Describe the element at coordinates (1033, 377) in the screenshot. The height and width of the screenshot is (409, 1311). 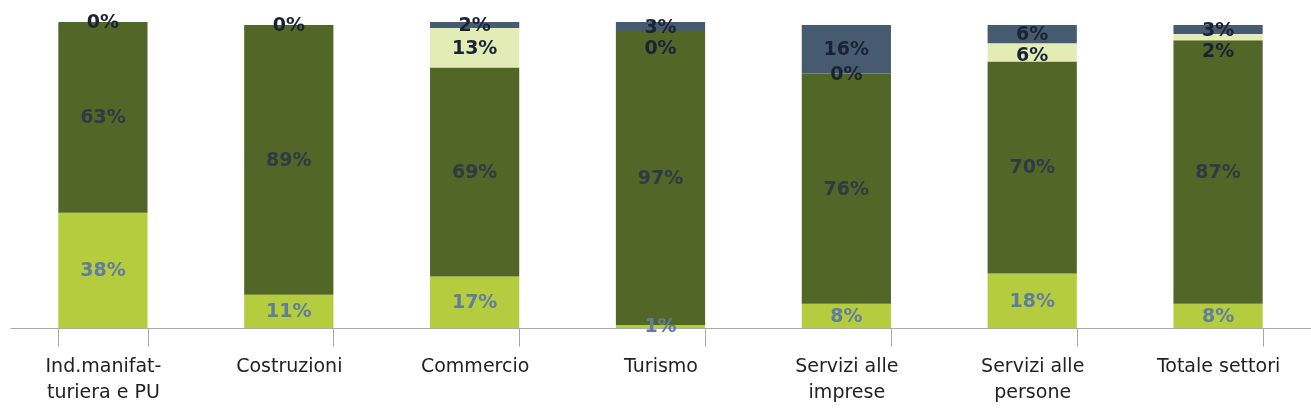
I see `x-tick-label: Servizi alle persone` at that location.